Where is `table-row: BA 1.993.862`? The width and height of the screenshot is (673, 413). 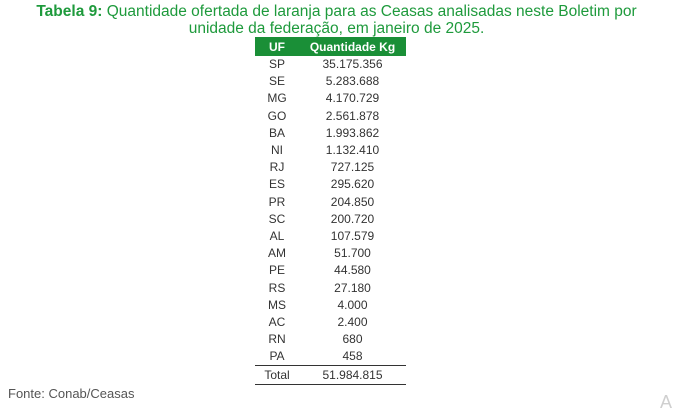
table-row: BA 1.993.862 is located at coordinates (330, 133).